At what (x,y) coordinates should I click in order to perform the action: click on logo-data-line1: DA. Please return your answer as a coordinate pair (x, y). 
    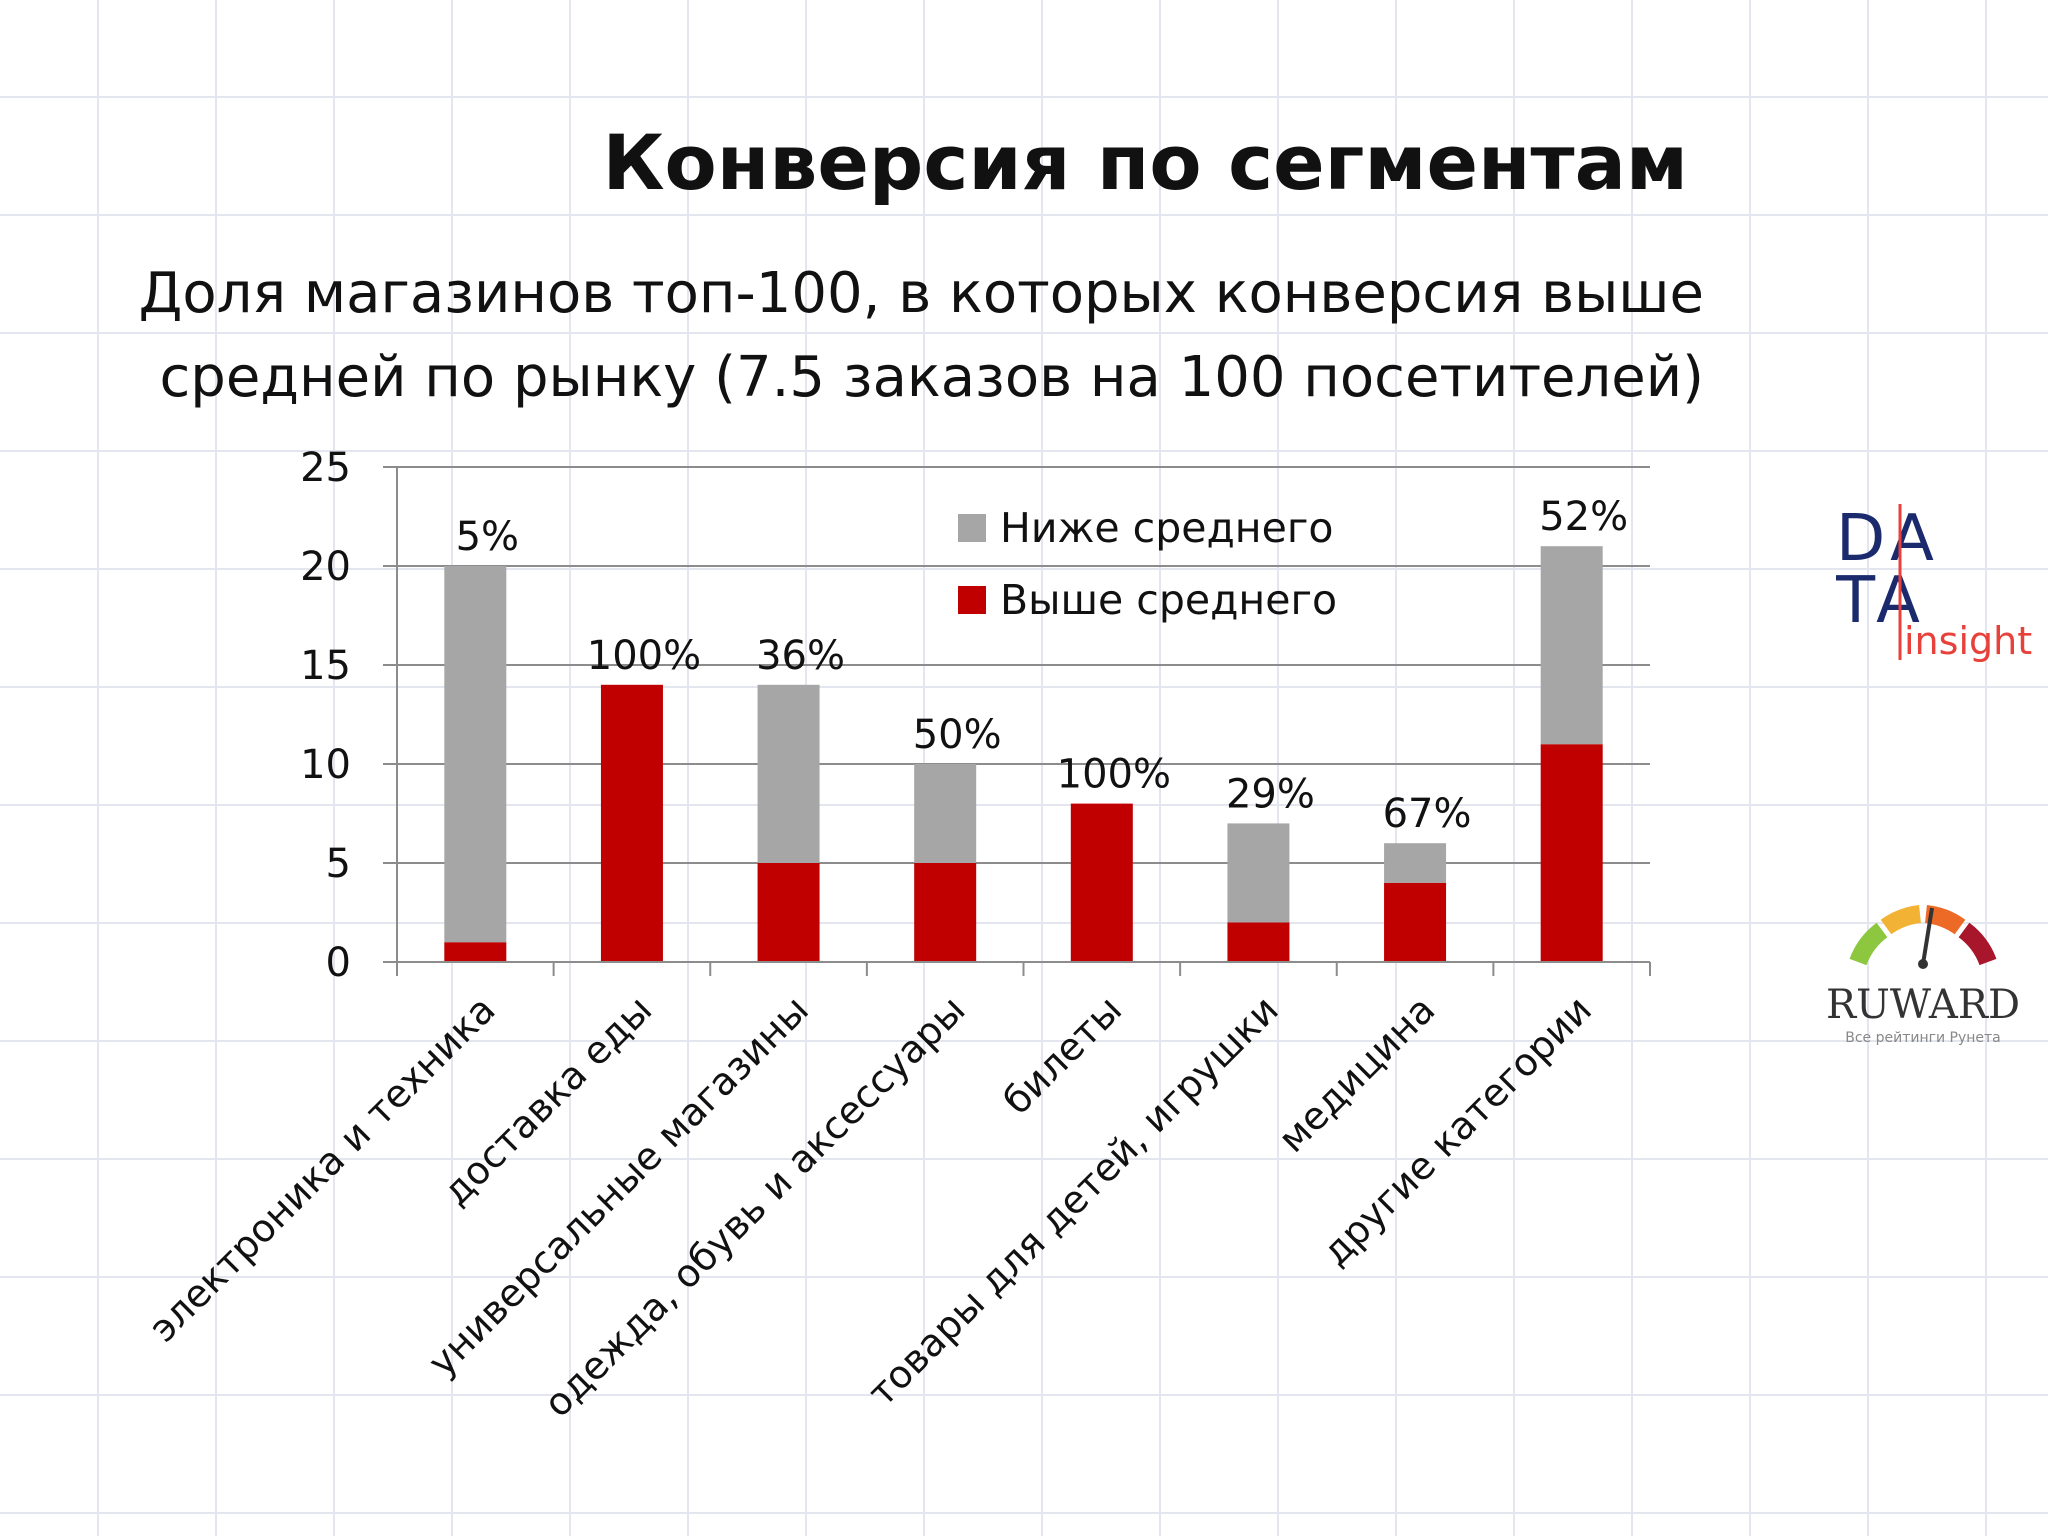
    Looking at the image, I should click on (1888, 539).